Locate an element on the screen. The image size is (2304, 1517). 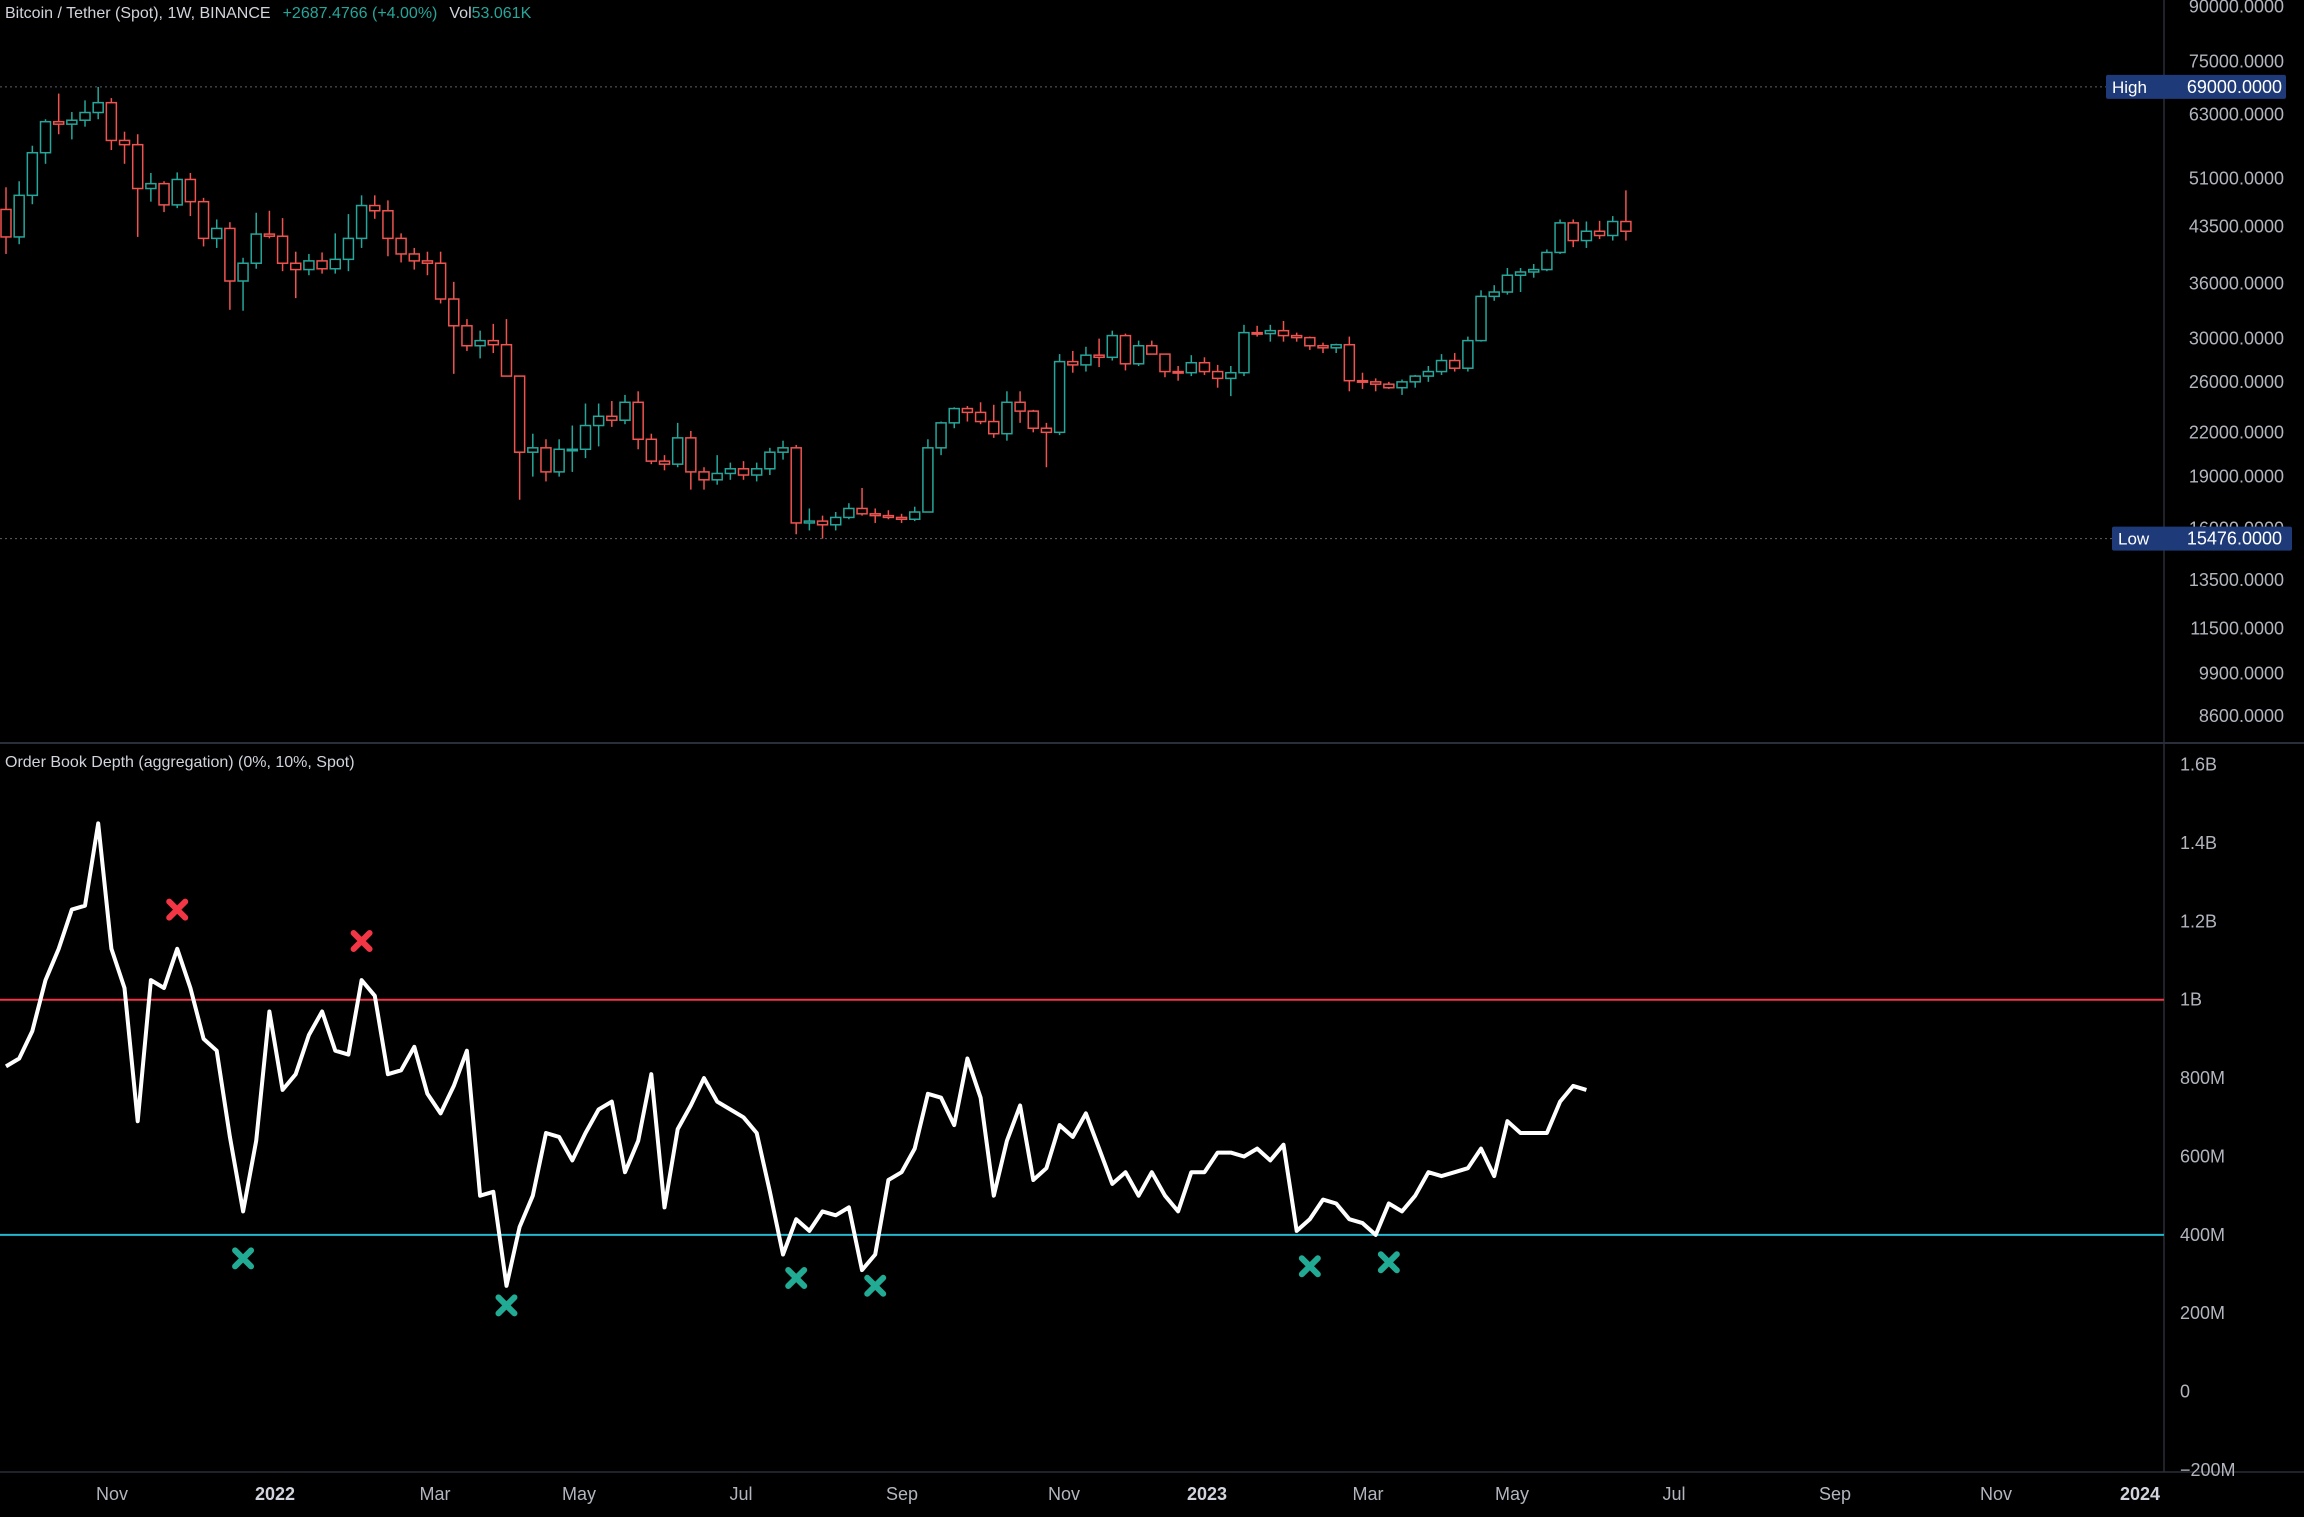
high-signal-marker is located at coordinates (361, 940).